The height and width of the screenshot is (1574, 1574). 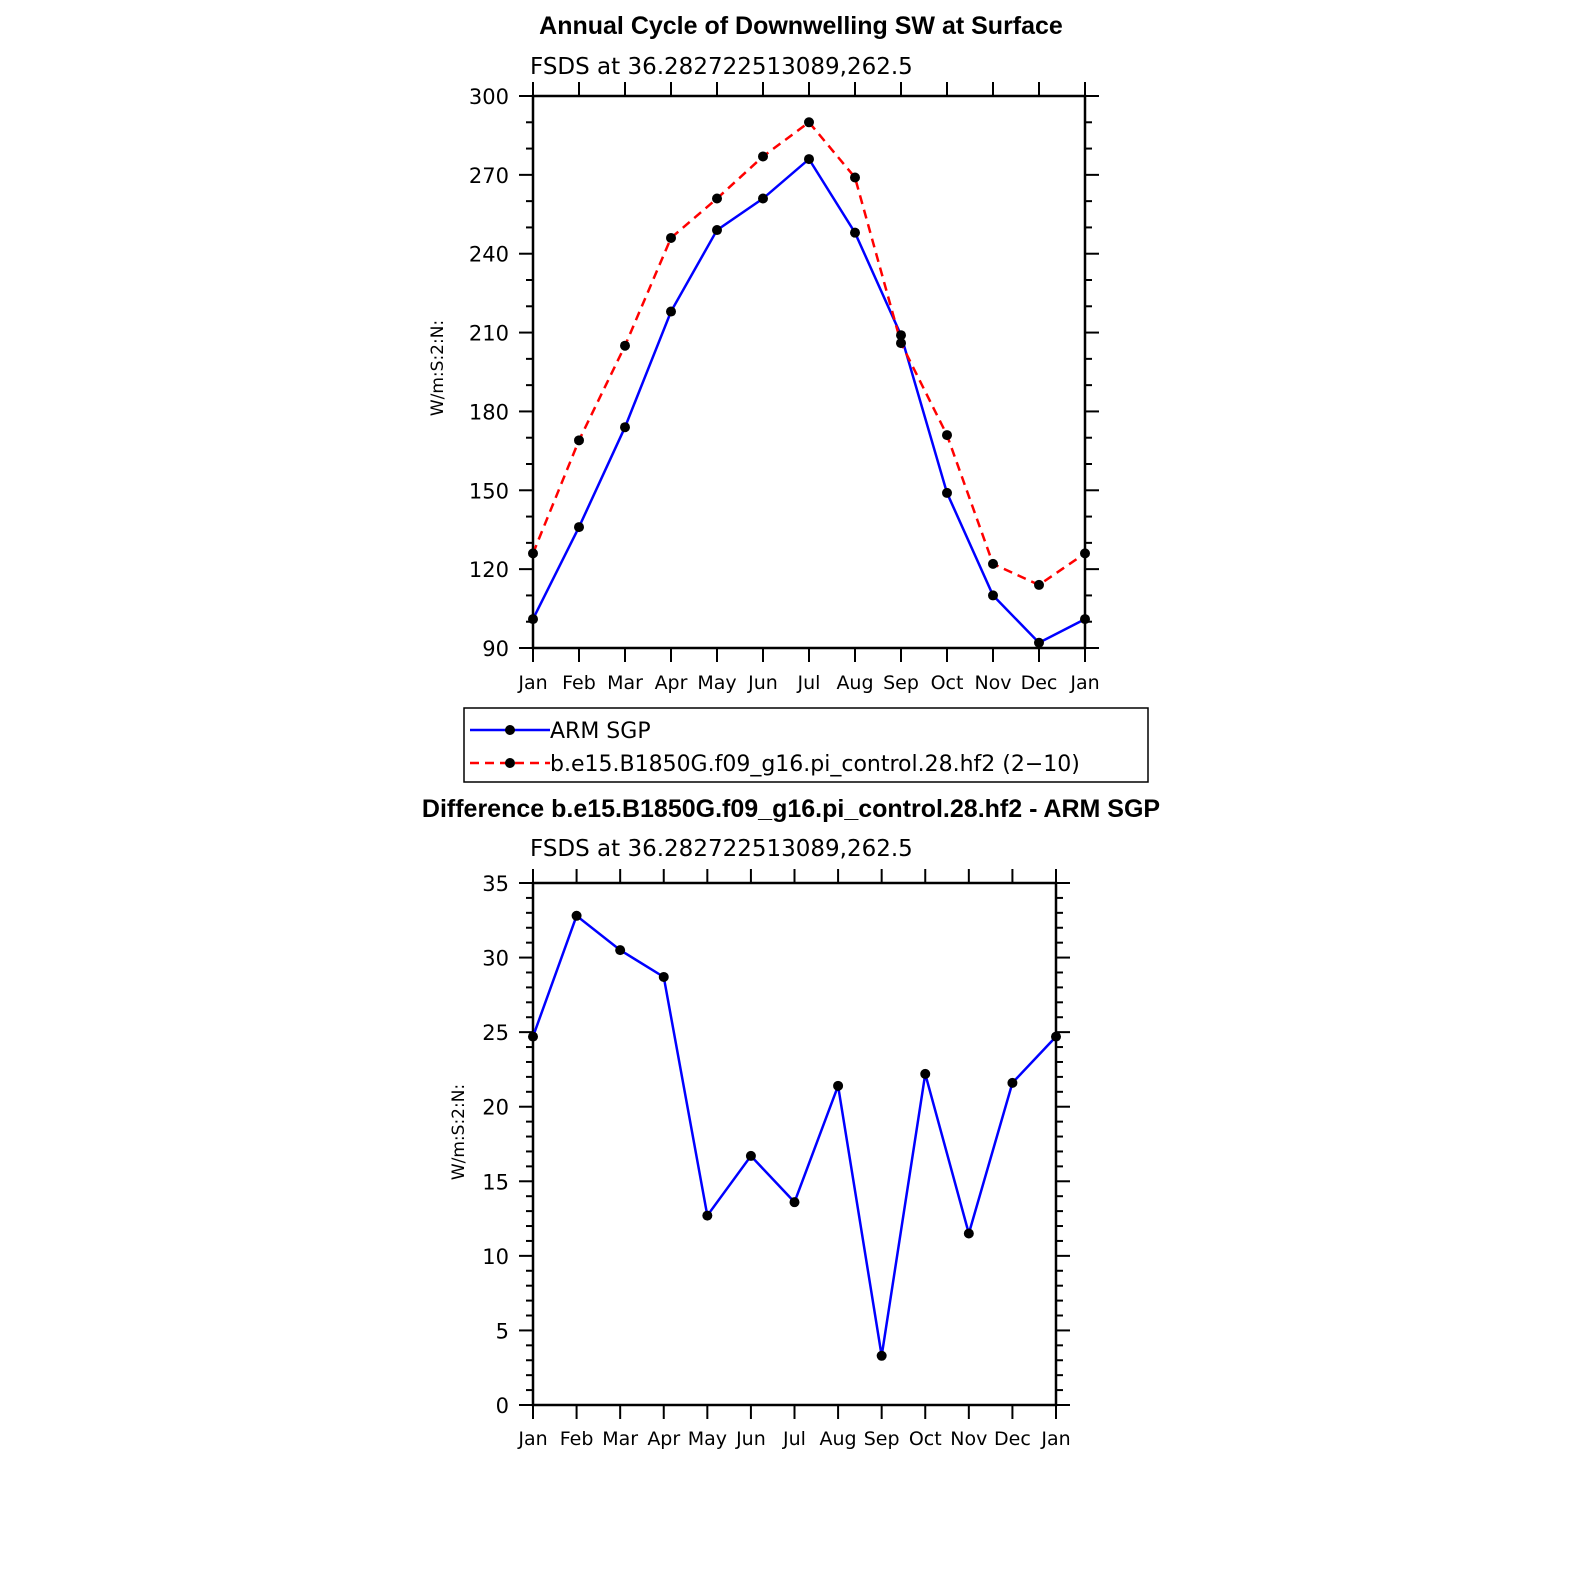 I want to click on legend-label-arm: ARM SGP, so click(x=600, y=731).